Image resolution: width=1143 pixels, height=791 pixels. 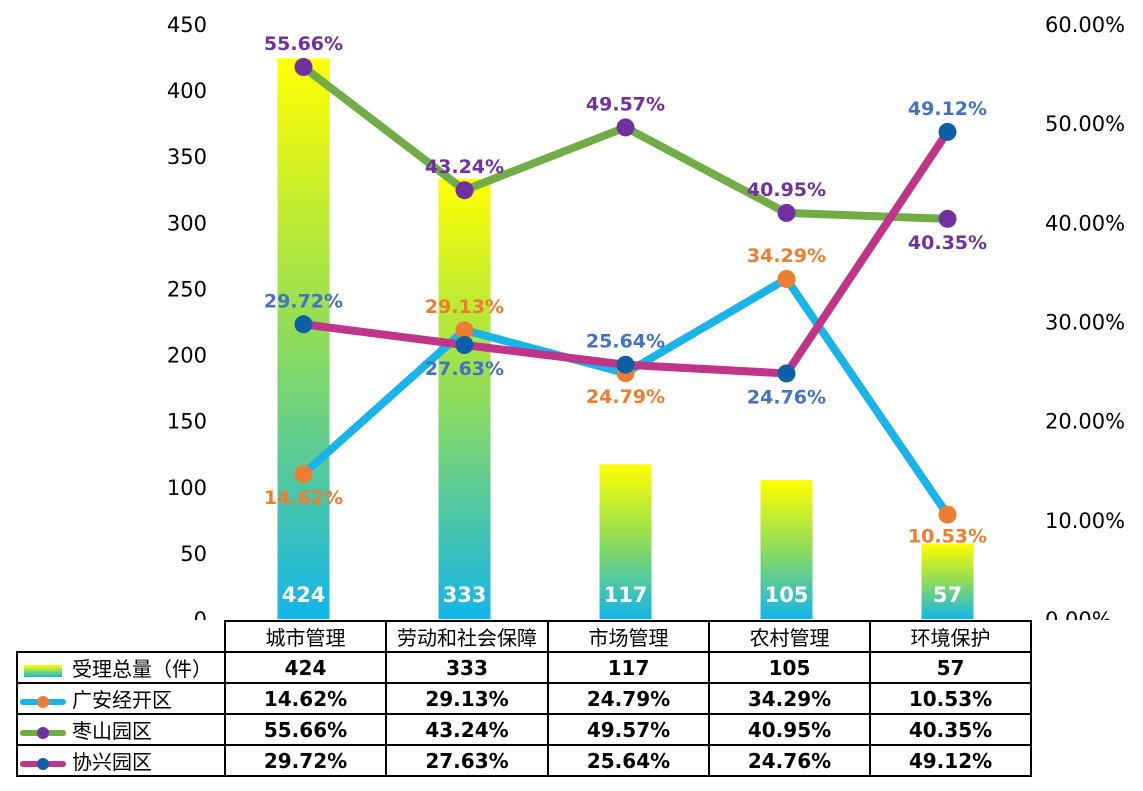 What do you see at coordinates (787, 595) in the screenshot?
I see `bar-value-label: 105` at bounding box center [787, 595].